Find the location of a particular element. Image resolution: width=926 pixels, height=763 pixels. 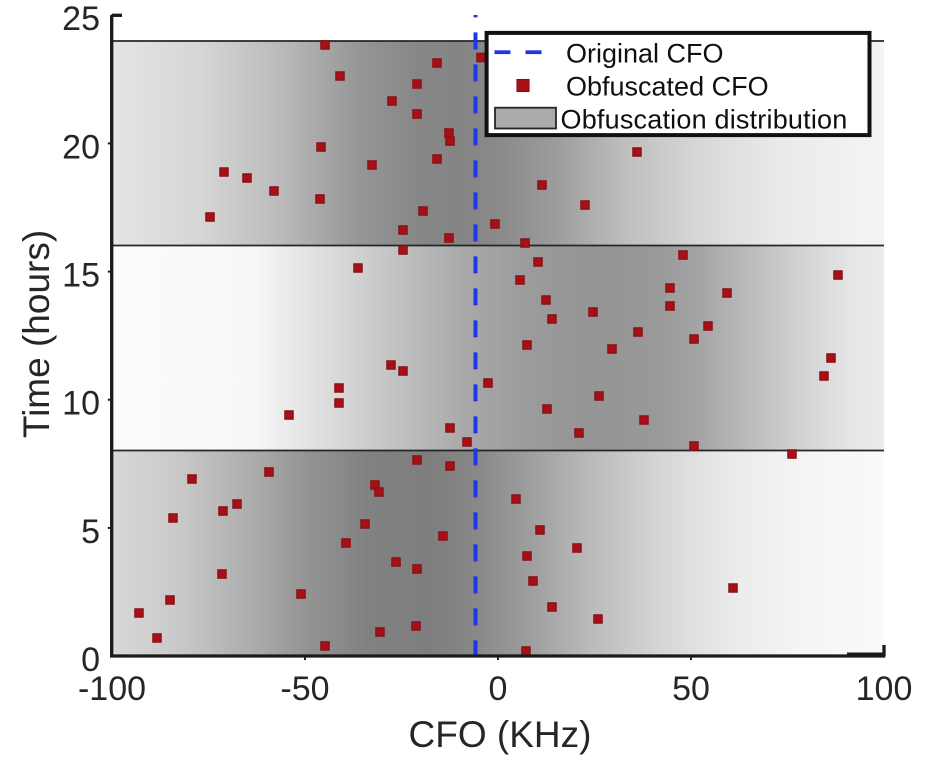

svg-text: CFO (KHz) is located at coordinates (500, 734).